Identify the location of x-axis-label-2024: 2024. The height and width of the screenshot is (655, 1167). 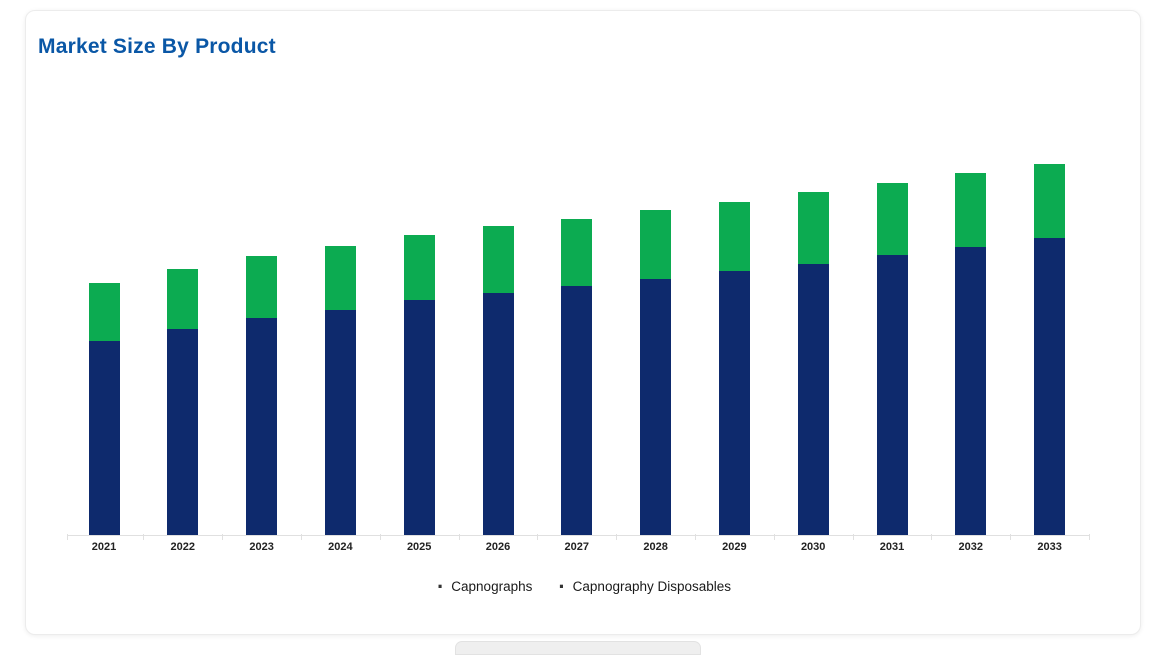
(340, 547).